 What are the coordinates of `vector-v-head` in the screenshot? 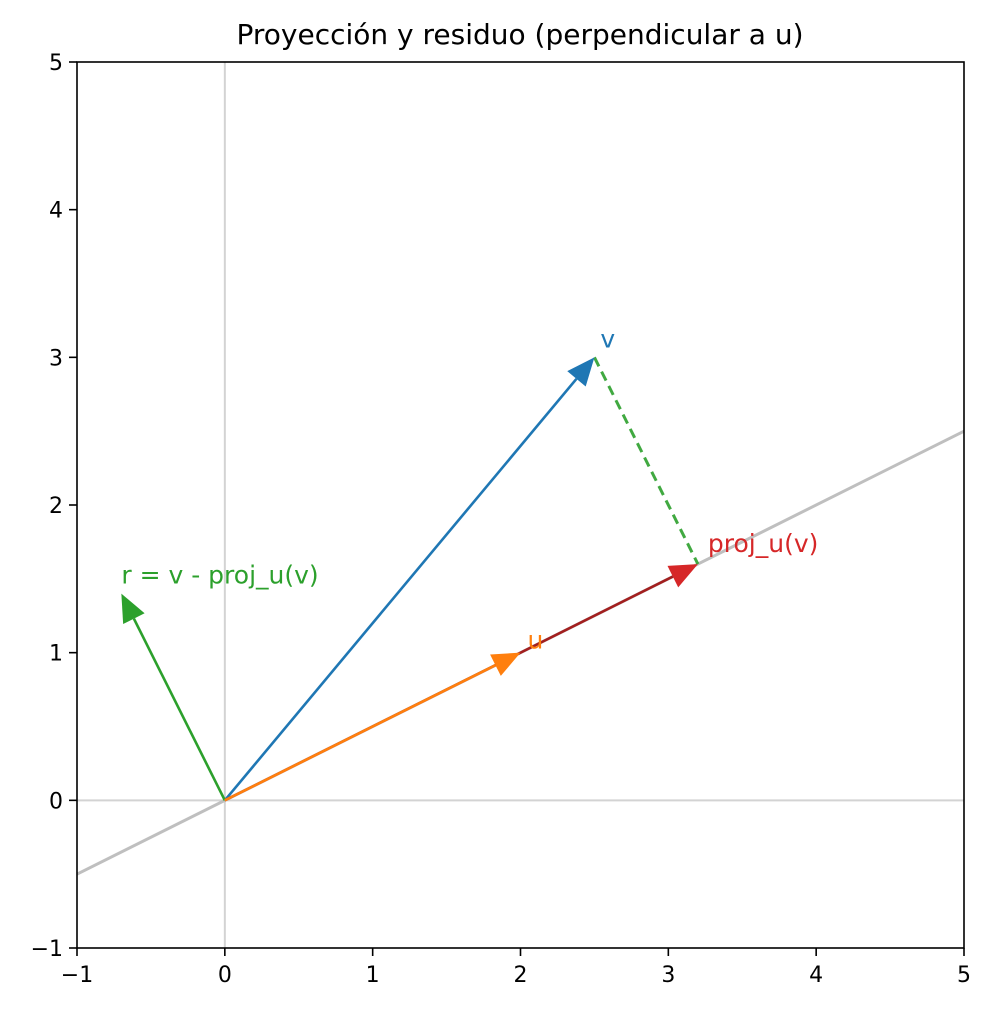 It's located at (581, 372).